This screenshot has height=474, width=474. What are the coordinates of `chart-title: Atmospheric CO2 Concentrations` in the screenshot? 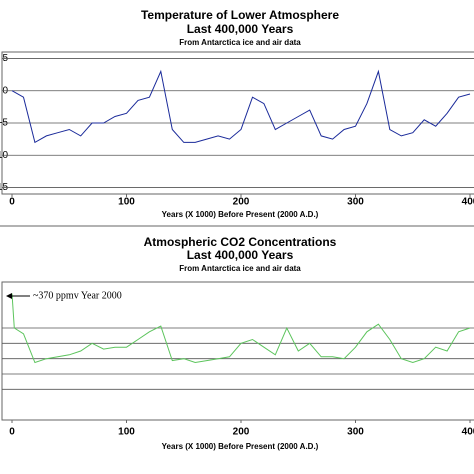 It's located at (240, 242).